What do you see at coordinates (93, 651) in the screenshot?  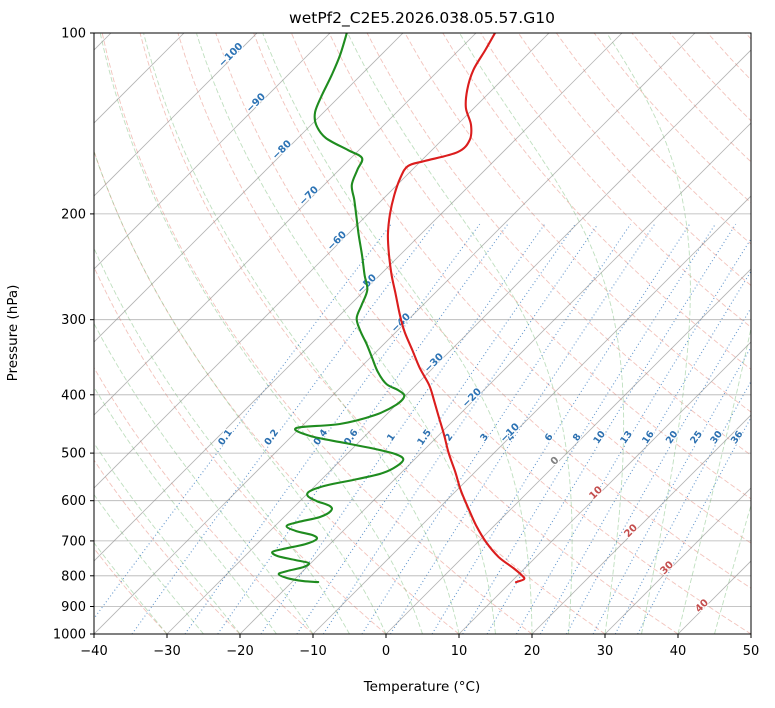 I see `x-tick-label: −40` at bounding box center [93, 651].